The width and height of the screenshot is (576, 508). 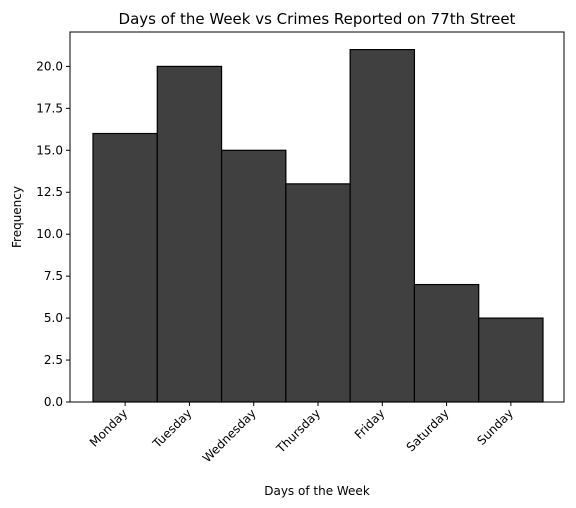 What do you see at coordinates (49, 192) in the screenshot?
I see `y-tick-label: 12.5` at bounding box center [49, 192].